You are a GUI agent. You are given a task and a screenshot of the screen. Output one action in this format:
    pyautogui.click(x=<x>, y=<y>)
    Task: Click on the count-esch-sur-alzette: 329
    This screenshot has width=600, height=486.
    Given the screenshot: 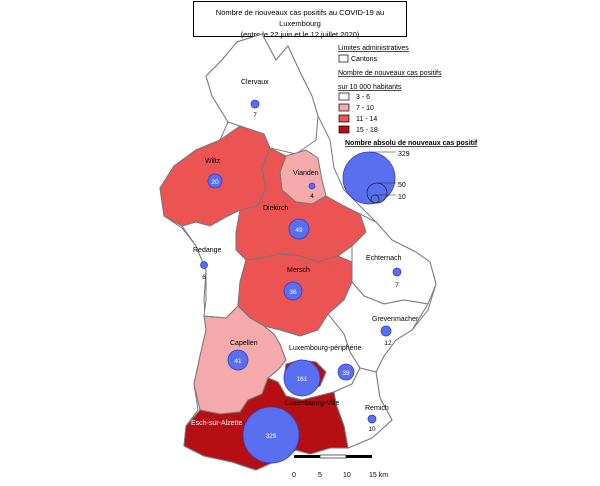 What is the action you would take?
    pyautogui.click(x=271, y=436)
    